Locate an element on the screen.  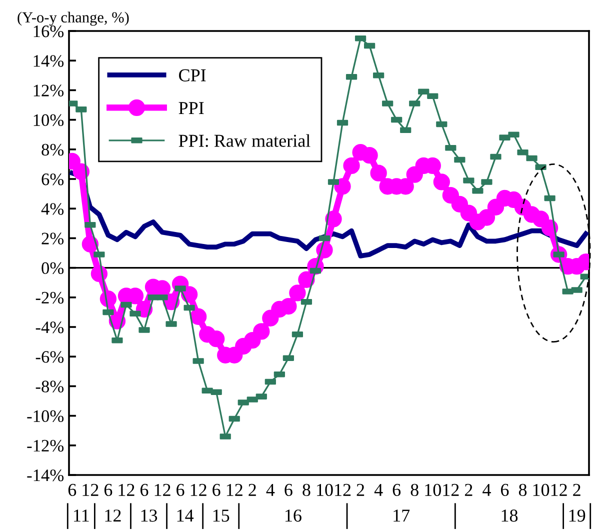
text: 11 is located at coordinates (81, 516).